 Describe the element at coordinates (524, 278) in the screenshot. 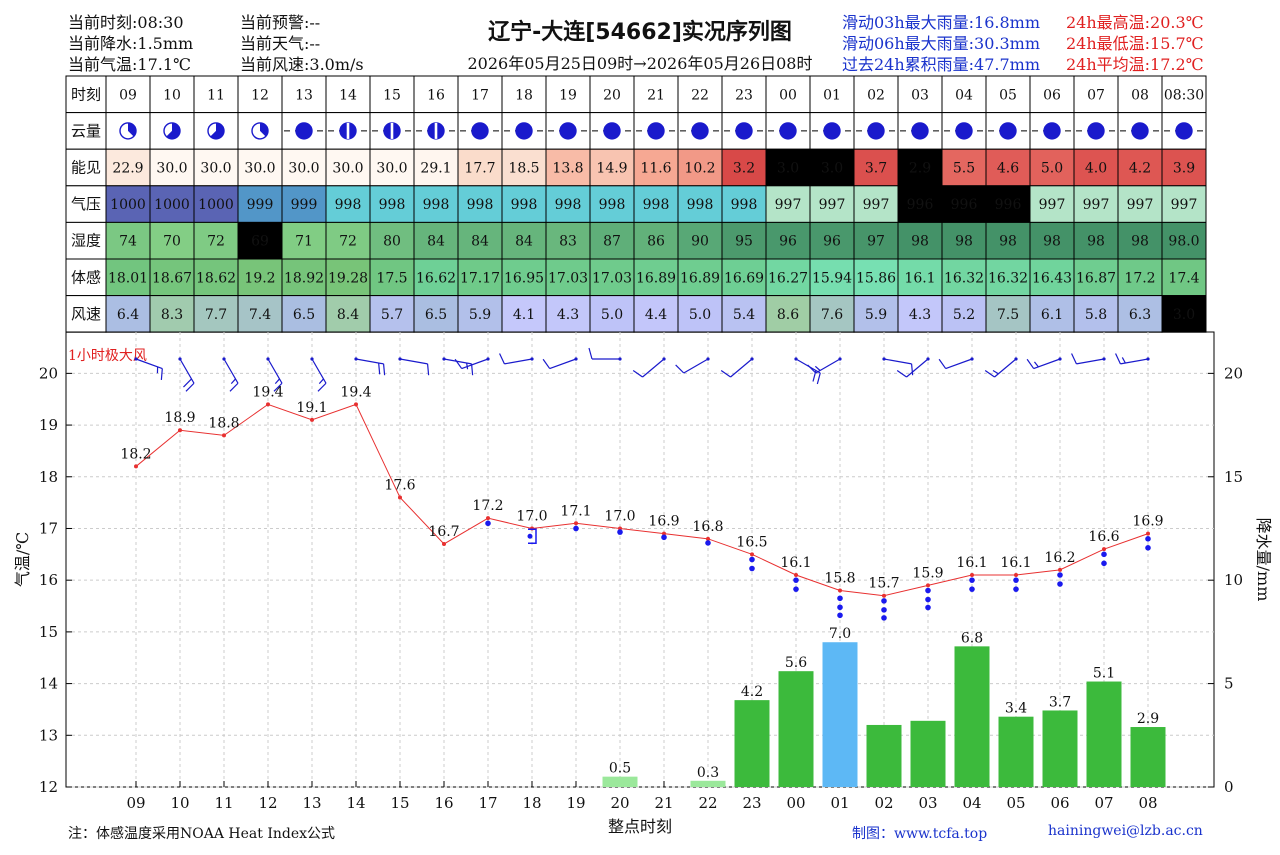

I see `feels-like-value: 16.95` at that location.